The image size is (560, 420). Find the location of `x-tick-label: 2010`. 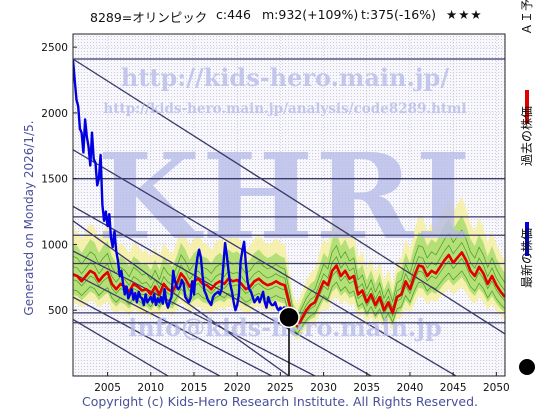

x-tick-label: 2010 is located at coordinates (150, 388).